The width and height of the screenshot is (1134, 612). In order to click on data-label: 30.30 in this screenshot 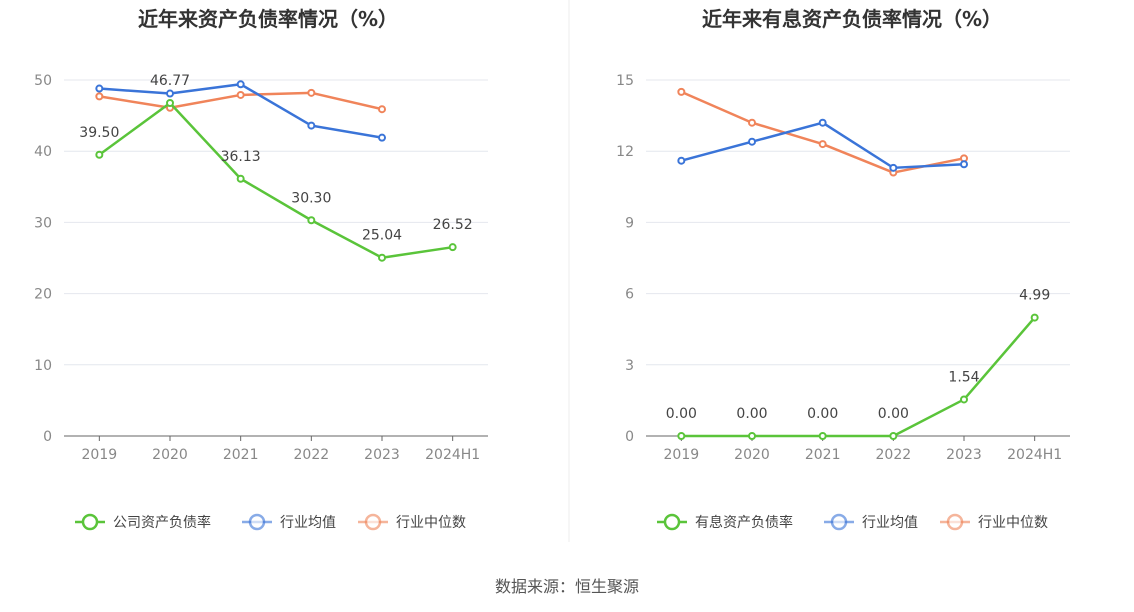, I will do `click(311, 198)`.